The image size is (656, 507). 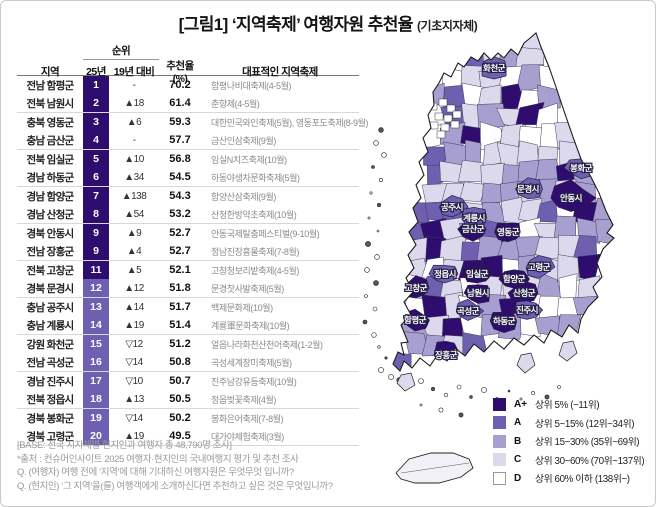 I want to click on legend-grade: C, so click(x=518, y=460).